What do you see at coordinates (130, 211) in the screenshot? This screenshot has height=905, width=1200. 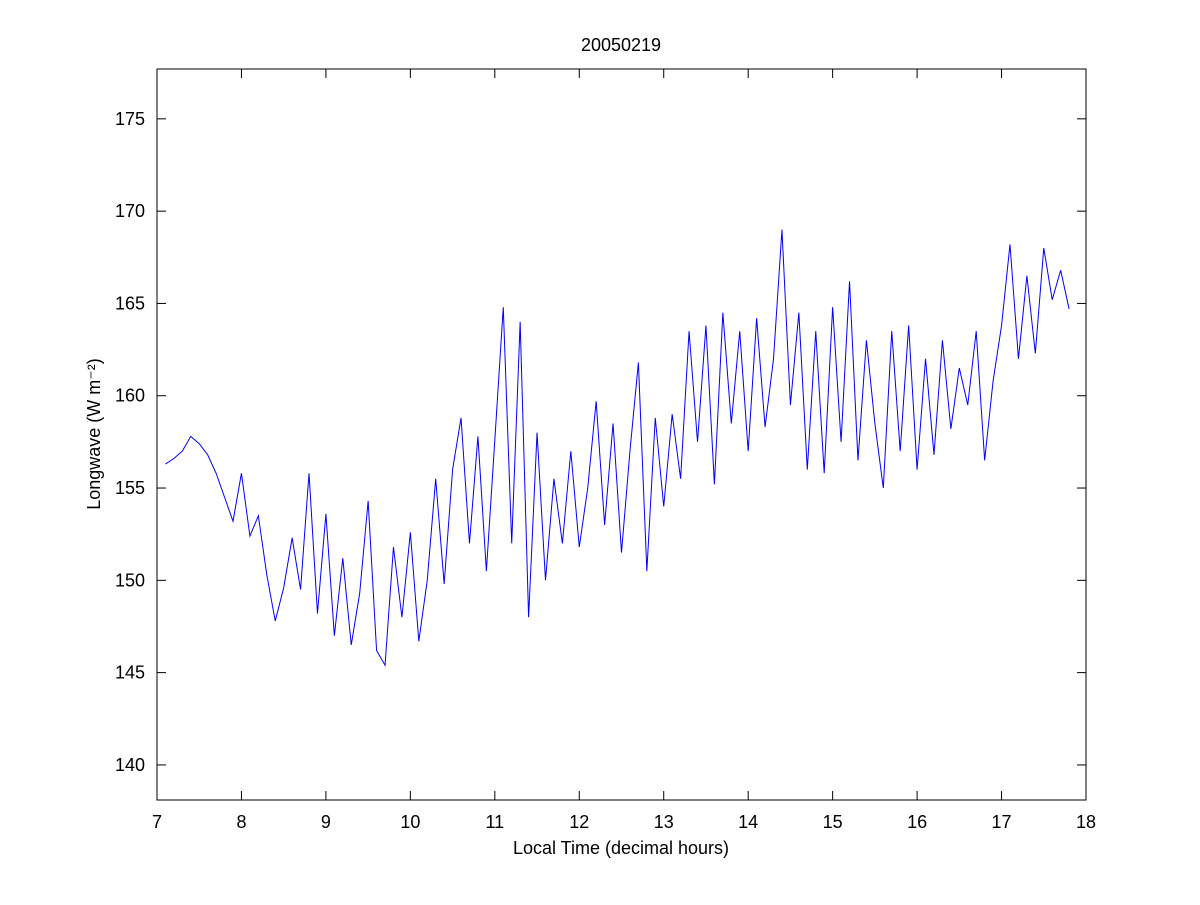 I see `y-tick-label: 170` at bounding box center [130, 211].